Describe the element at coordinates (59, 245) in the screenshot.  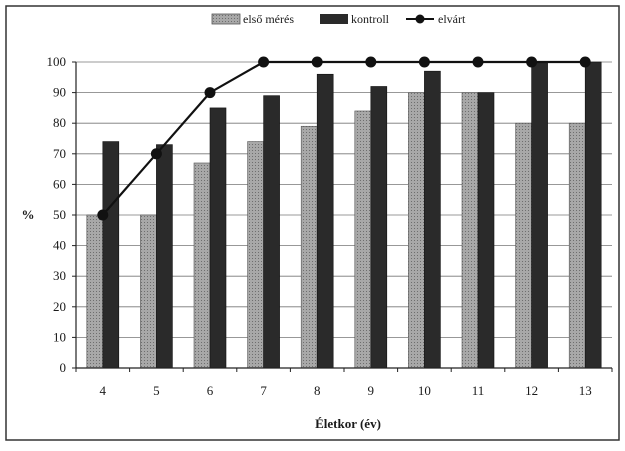
I see `y-tick-label: 40` at that location.